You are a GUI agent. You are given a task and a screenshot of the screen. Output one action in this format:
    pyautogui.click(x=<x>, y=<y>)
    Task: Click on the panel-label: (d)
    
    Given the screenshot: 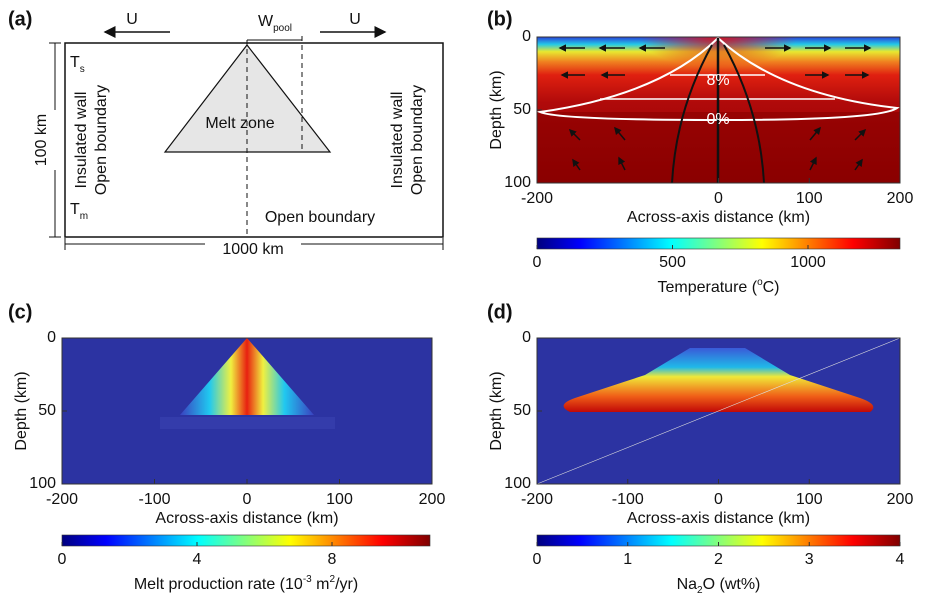 What is the action you would take?
    pyautogui.click(x=500, y=312)
    